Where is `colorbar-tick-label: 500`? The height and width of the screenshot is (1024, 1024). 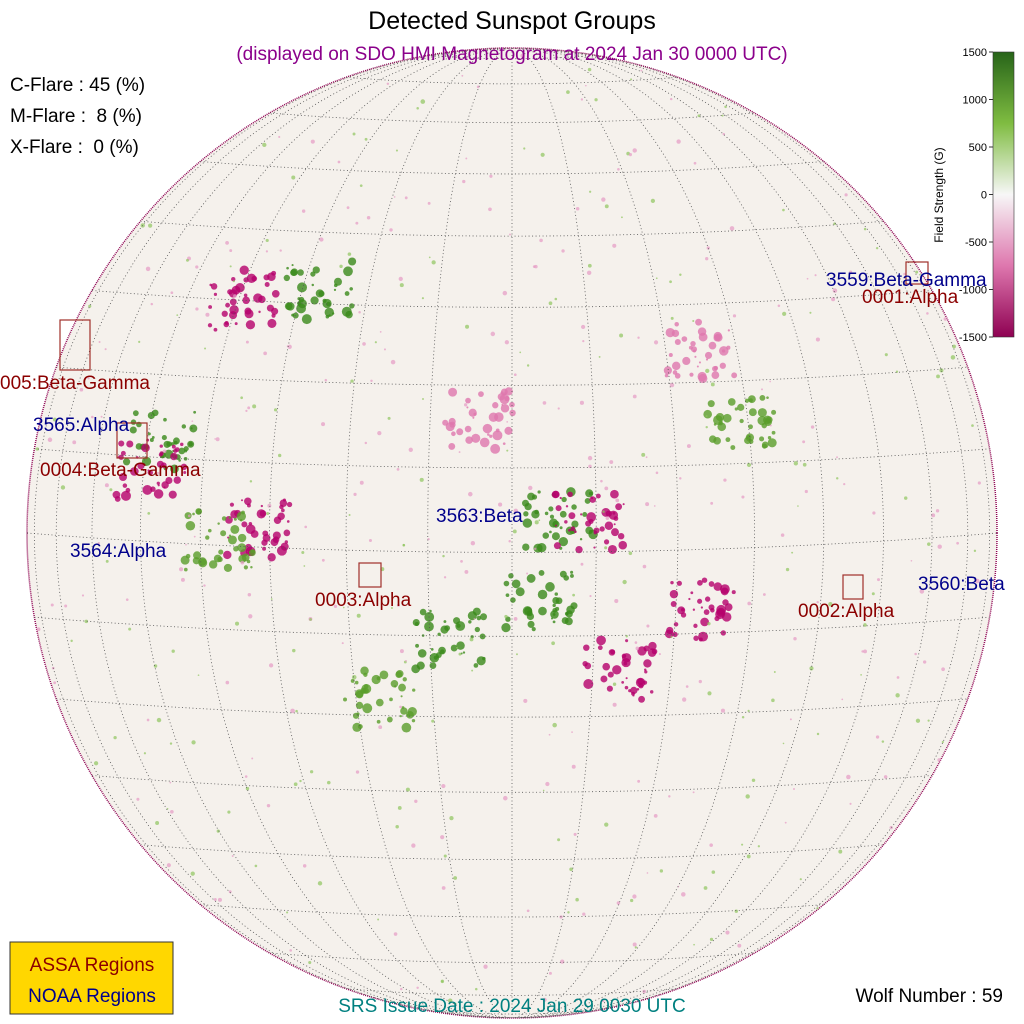
colorbar-tick-label: 500 is located at coordinates (978, 148).